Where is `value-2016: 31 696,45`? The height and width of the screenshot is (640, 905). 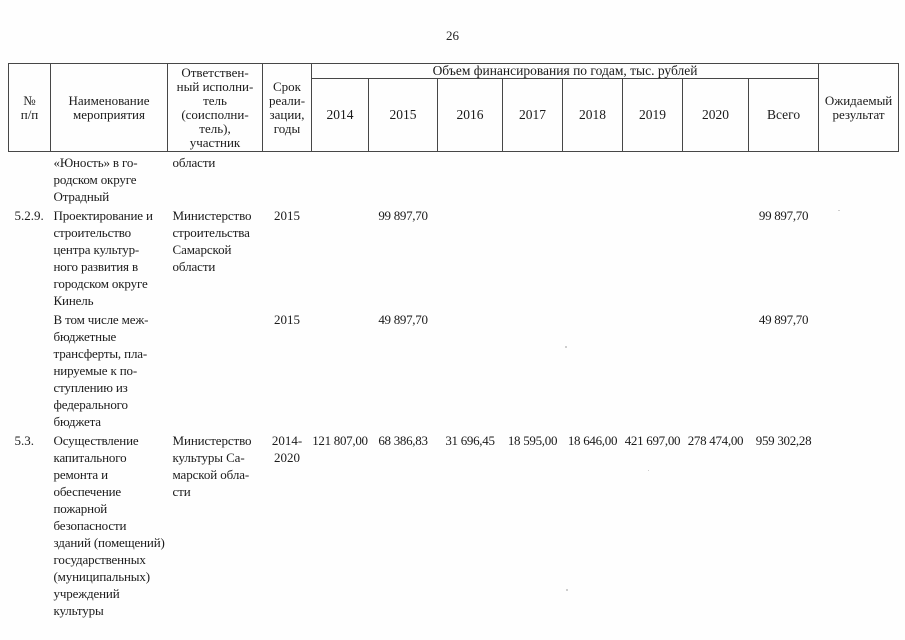
value-2016: 31 696,45 is located at coordinates (470, 440).